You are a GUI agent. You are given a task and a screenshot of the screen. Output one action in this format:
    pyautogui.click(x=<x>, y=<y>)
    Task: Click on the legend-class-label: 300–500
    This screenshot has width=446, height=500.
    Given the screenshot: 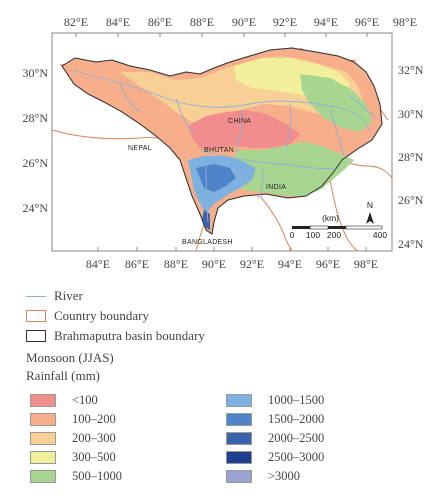 What is the action you would take?
    pyautogui.click(x=94, y=457)
    